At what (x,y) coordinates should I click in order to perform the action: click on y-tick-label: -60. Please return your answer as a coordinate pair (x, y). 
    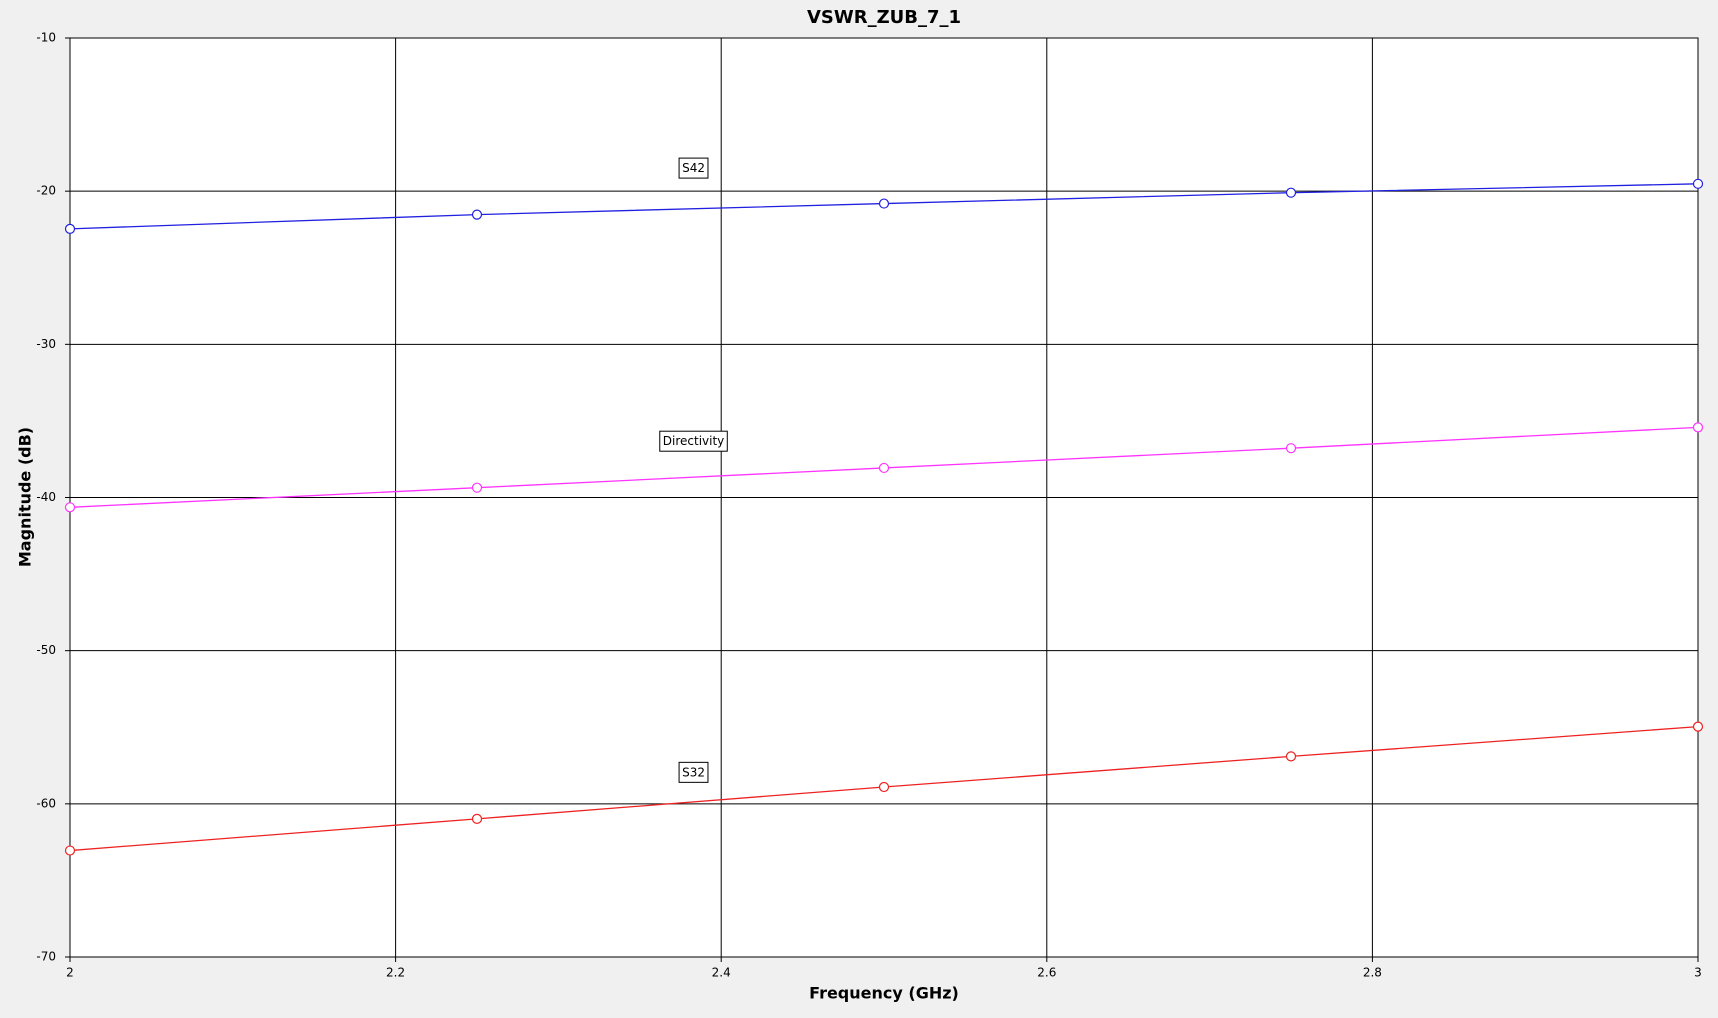
    Looking at the image, I should click on (46, 803).